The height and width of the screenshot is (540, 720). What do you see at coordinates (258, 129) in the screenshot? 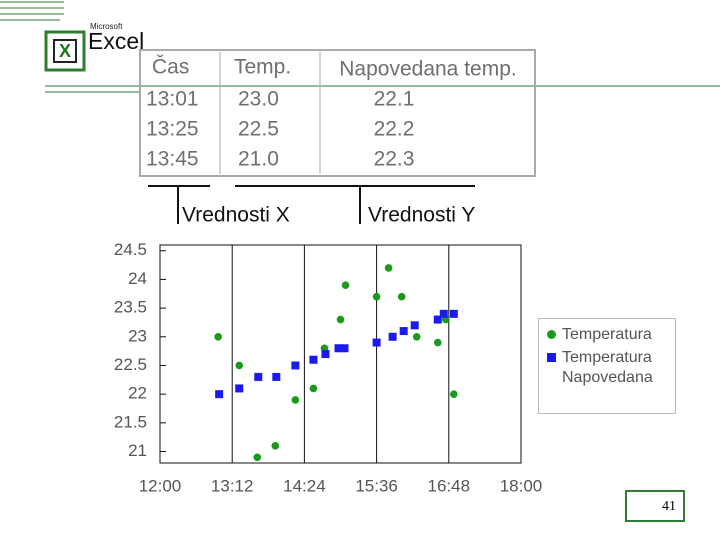
I see `table-cell: 22.5` at bounding box center [258, 129].